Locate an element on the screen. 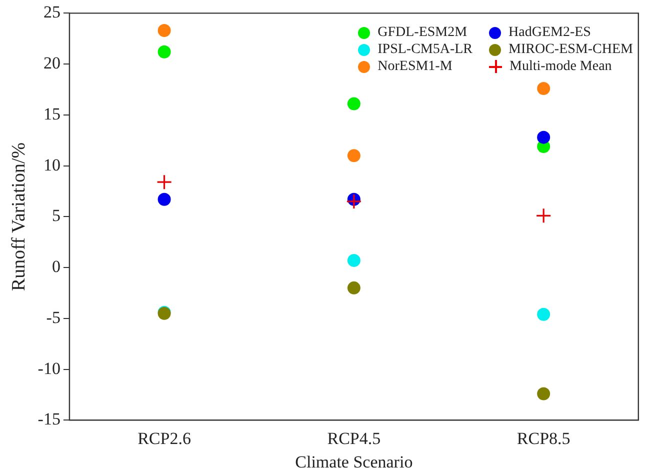 This screenshot has width=647, height=475. x-axis-title: Climate Scenario is located at coordinates (354, 462).